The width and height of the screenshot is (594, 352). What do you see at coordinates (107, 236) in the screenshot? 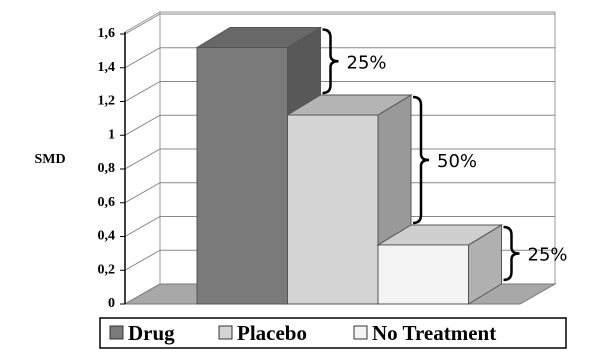
I see `y-tick-label: 0,4` at bounding box center [107, 236].